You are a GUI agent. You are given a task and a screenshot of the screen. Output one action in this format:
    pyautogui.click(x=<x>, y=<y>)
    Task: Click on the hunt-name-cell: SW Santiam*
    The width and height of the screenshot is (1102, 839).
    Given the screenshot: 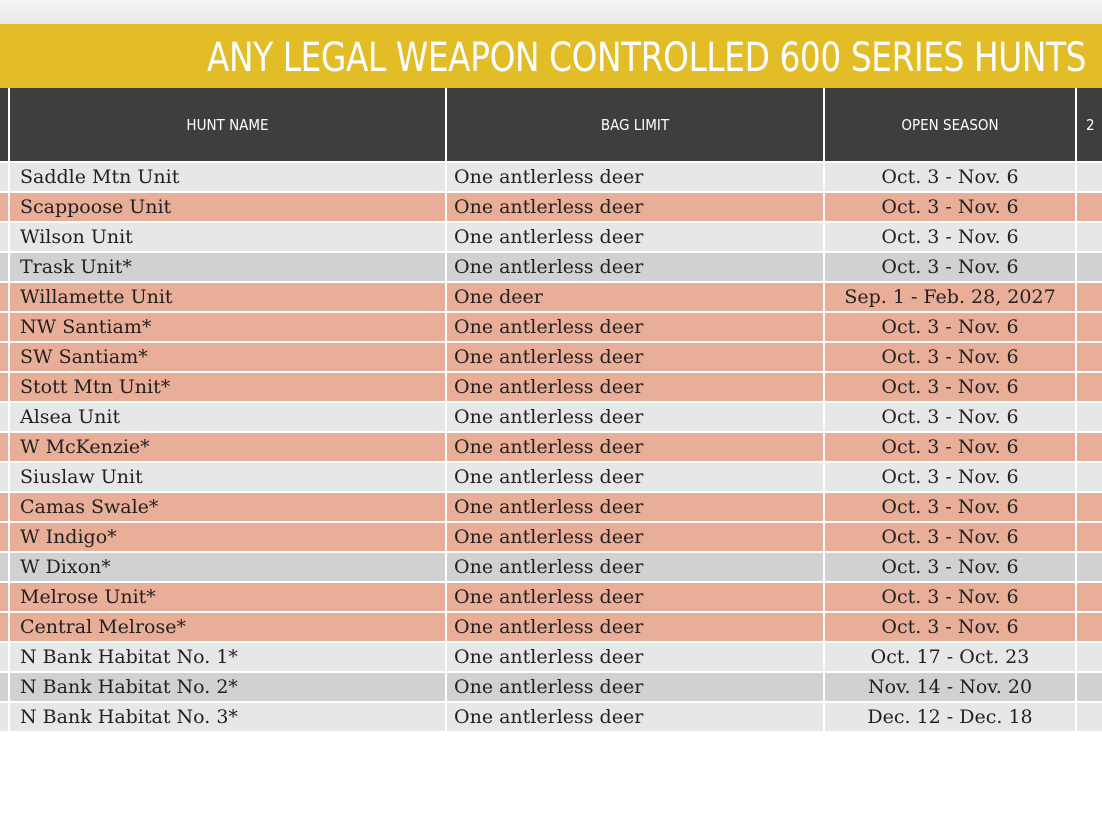 What is the action you would take?
    pyautogui.click(x=84, y=357)
    